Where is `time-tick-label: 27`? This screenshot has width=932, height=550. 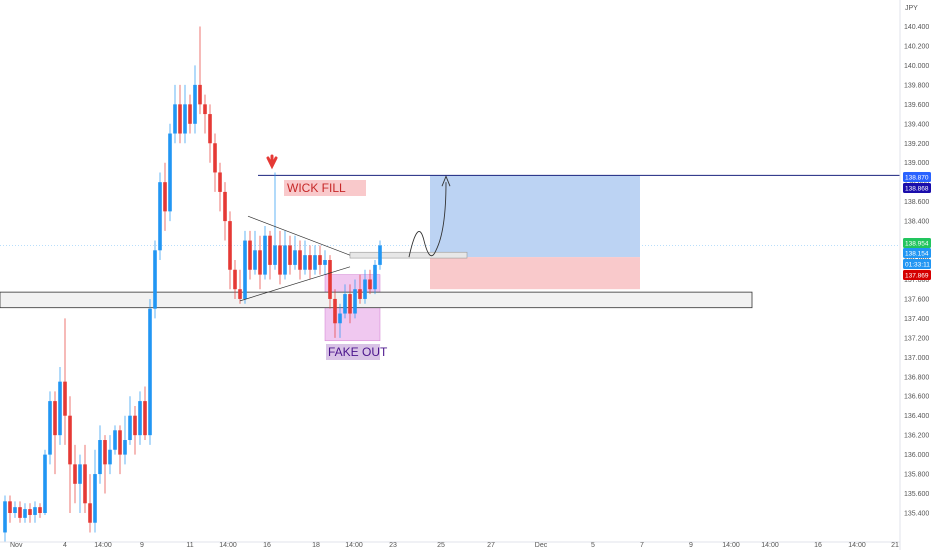
time-tick-label: 27 is located at coordinates (491, 545).